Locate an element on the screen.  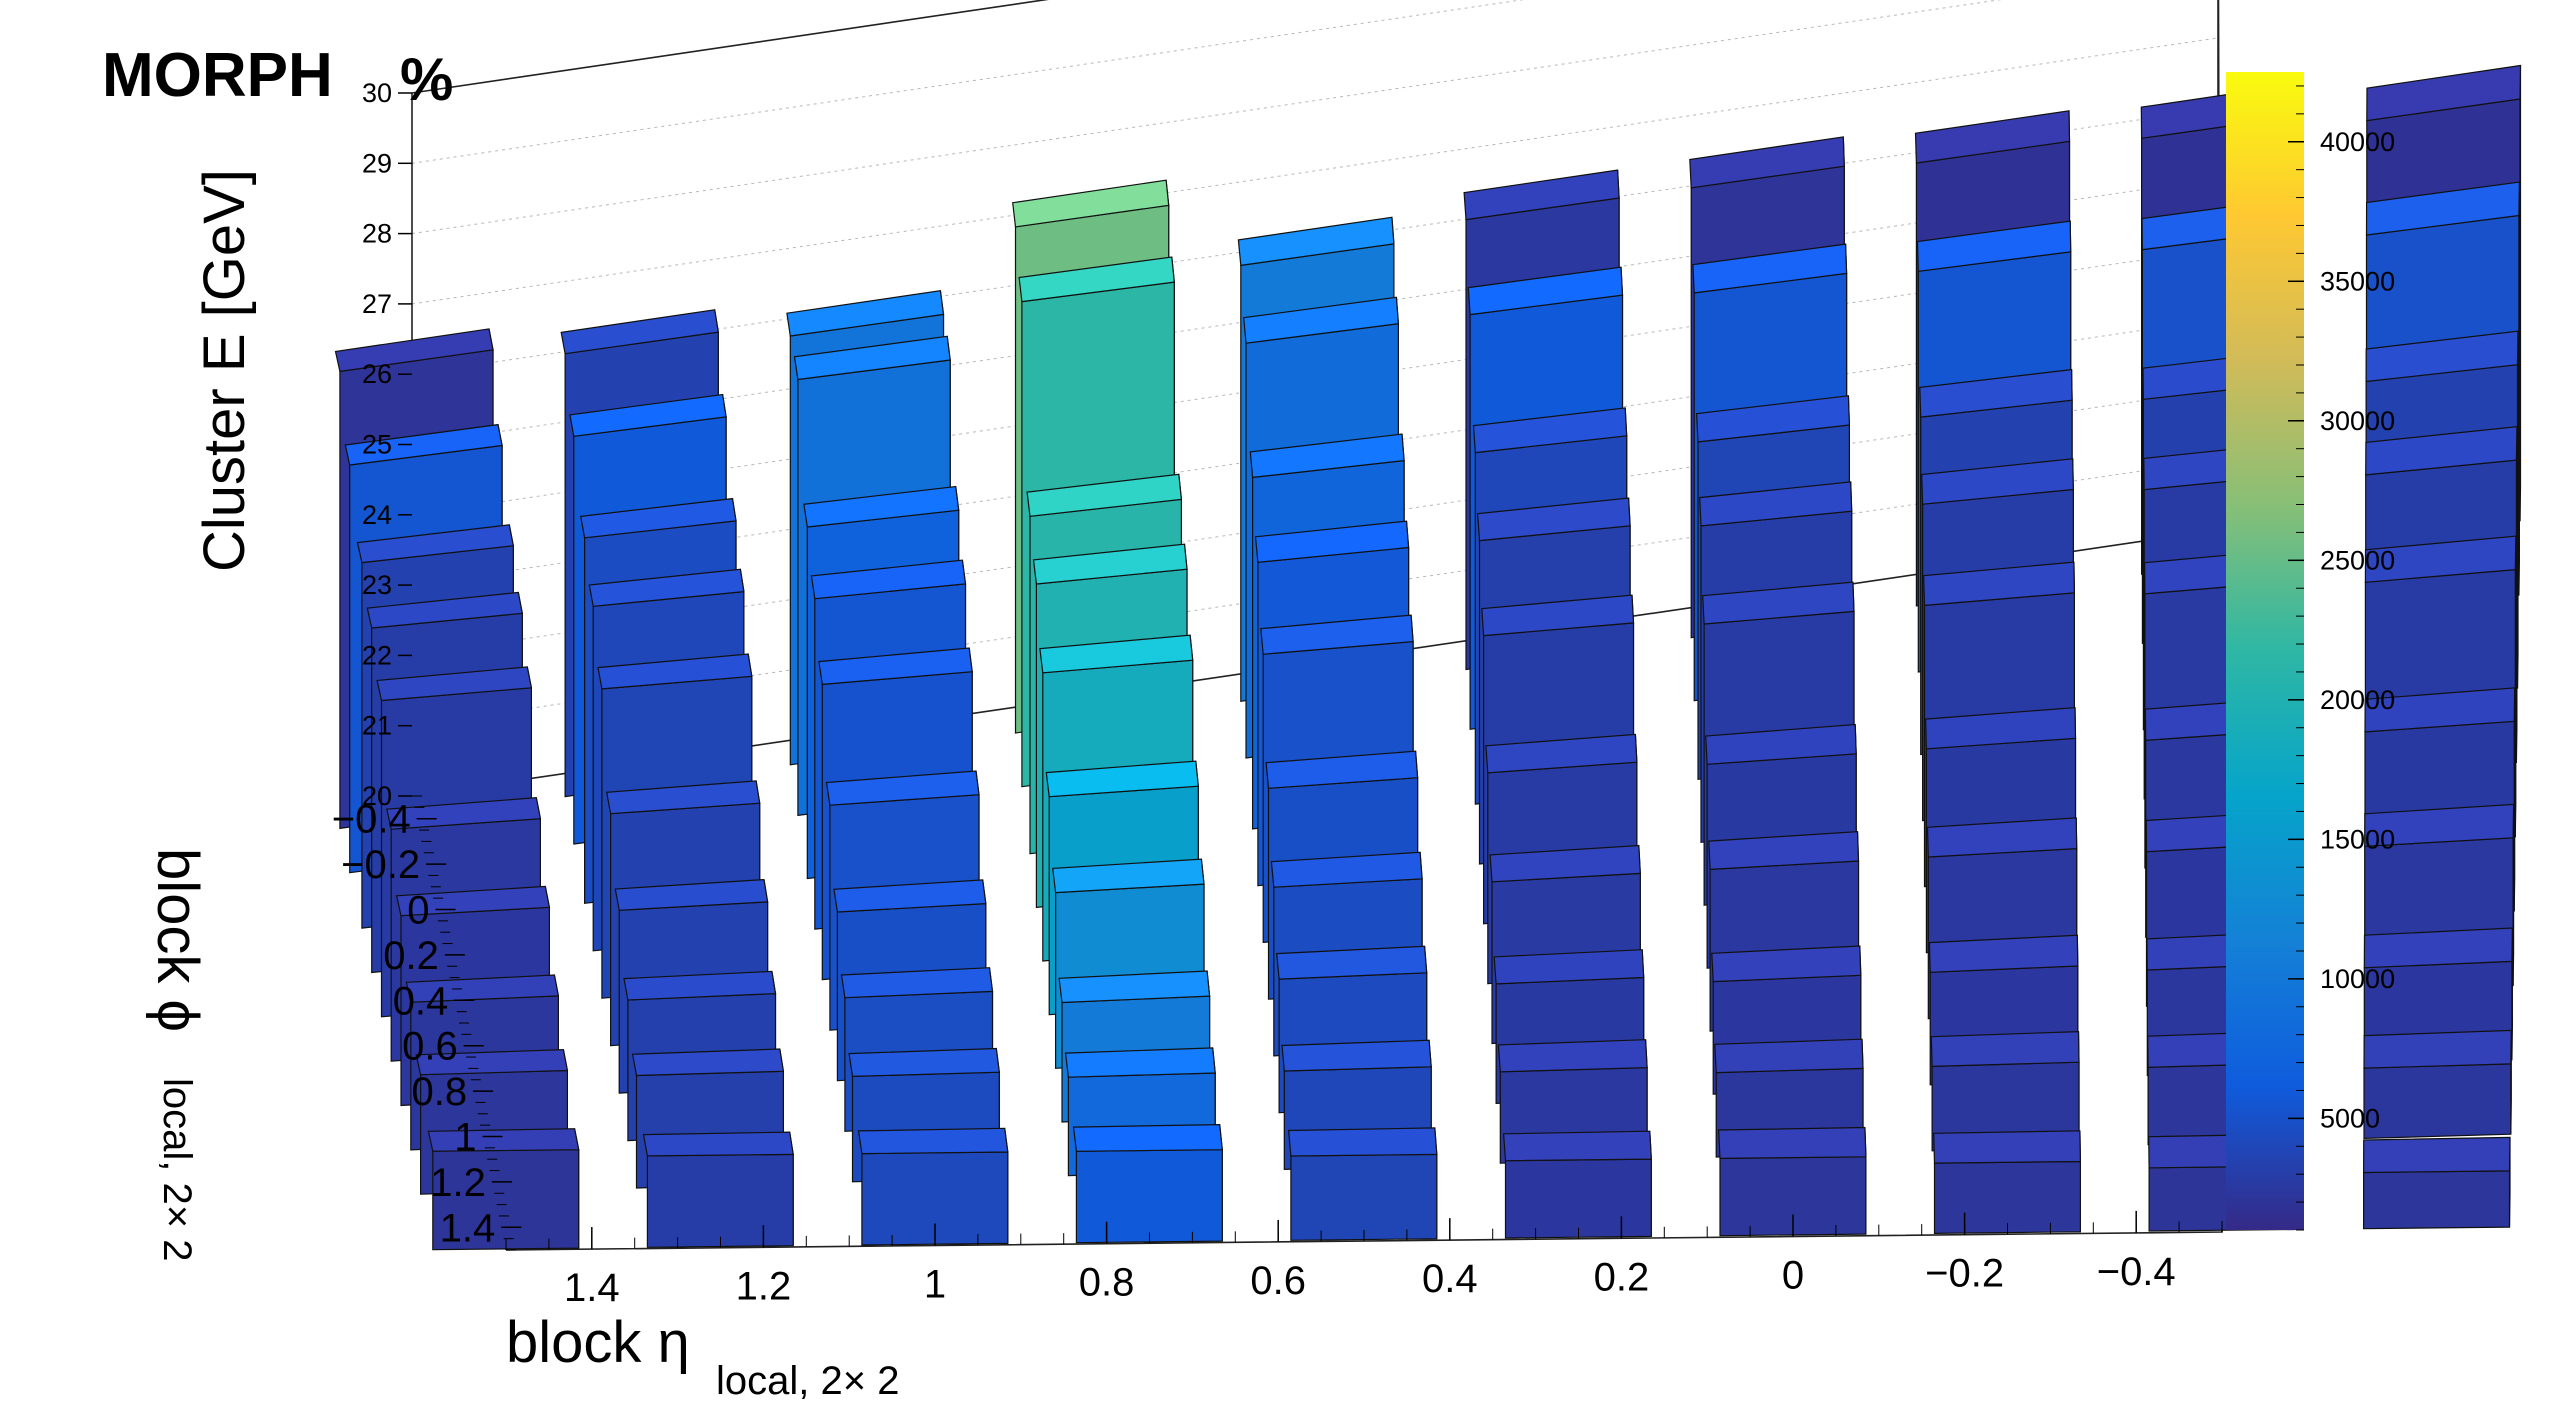
chart-title: MORPH is located at coordinates (217, 75).